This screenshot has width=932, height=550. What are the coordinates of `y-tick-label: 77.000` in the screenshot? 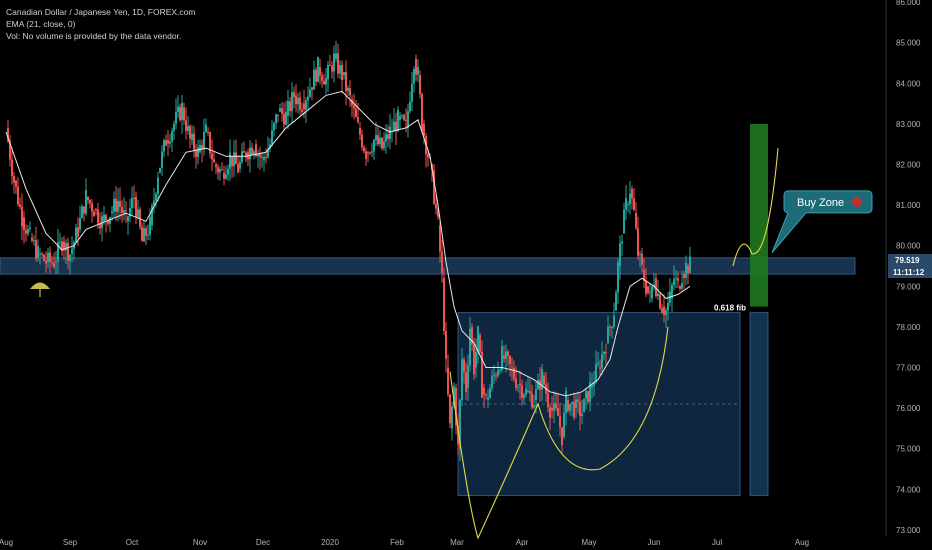 It's located at (908, 367).